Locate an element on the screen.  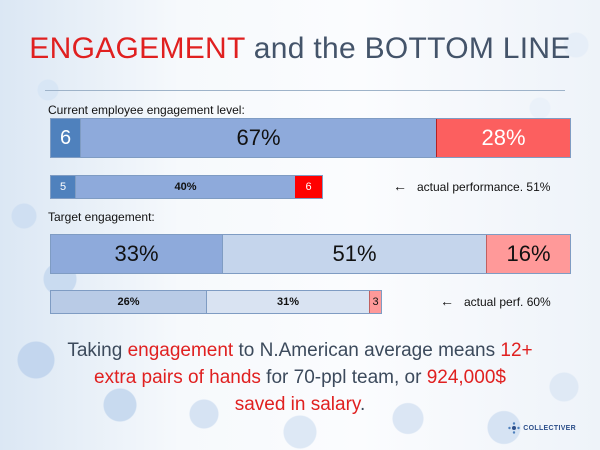
current-sub-bar: 5 40% 6 is located at coordinates (186, 187).